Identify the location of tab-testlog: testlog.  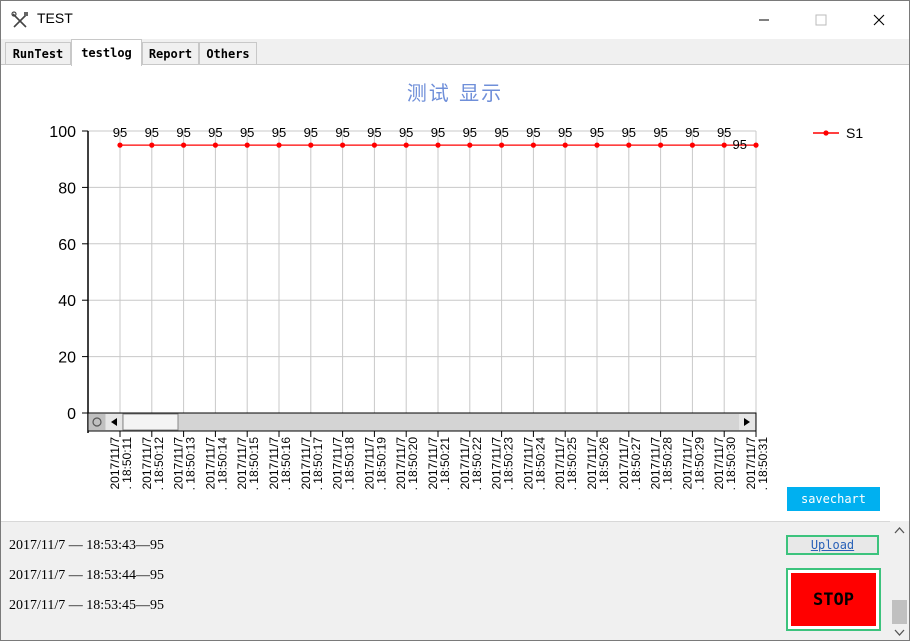
(106, 52).